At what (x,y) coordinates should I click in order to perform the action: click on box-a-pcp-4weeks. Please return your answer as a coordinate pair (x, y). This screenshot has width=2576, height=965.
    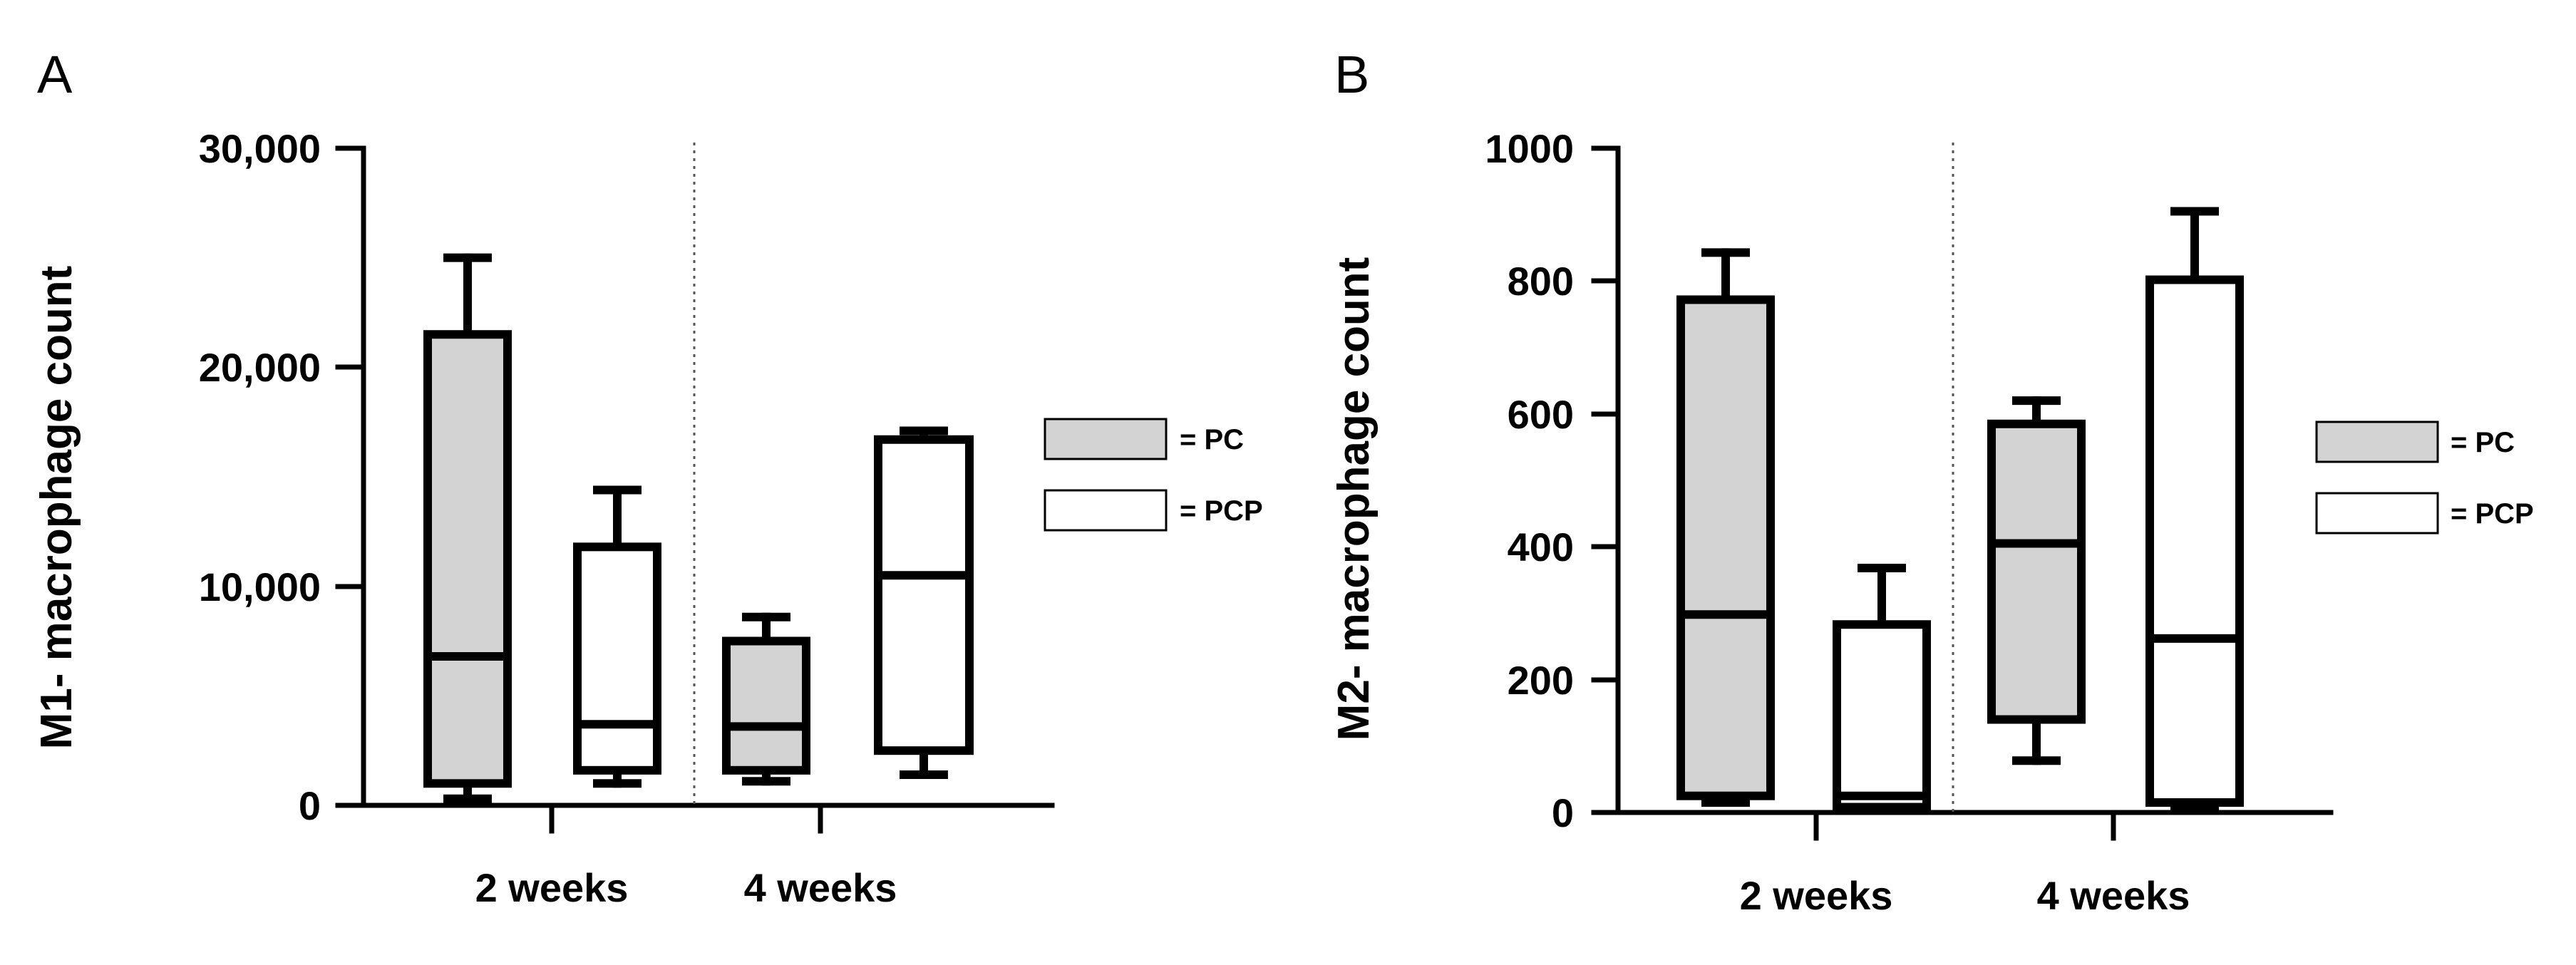
    Looking at the image, I should click on (924, 603).